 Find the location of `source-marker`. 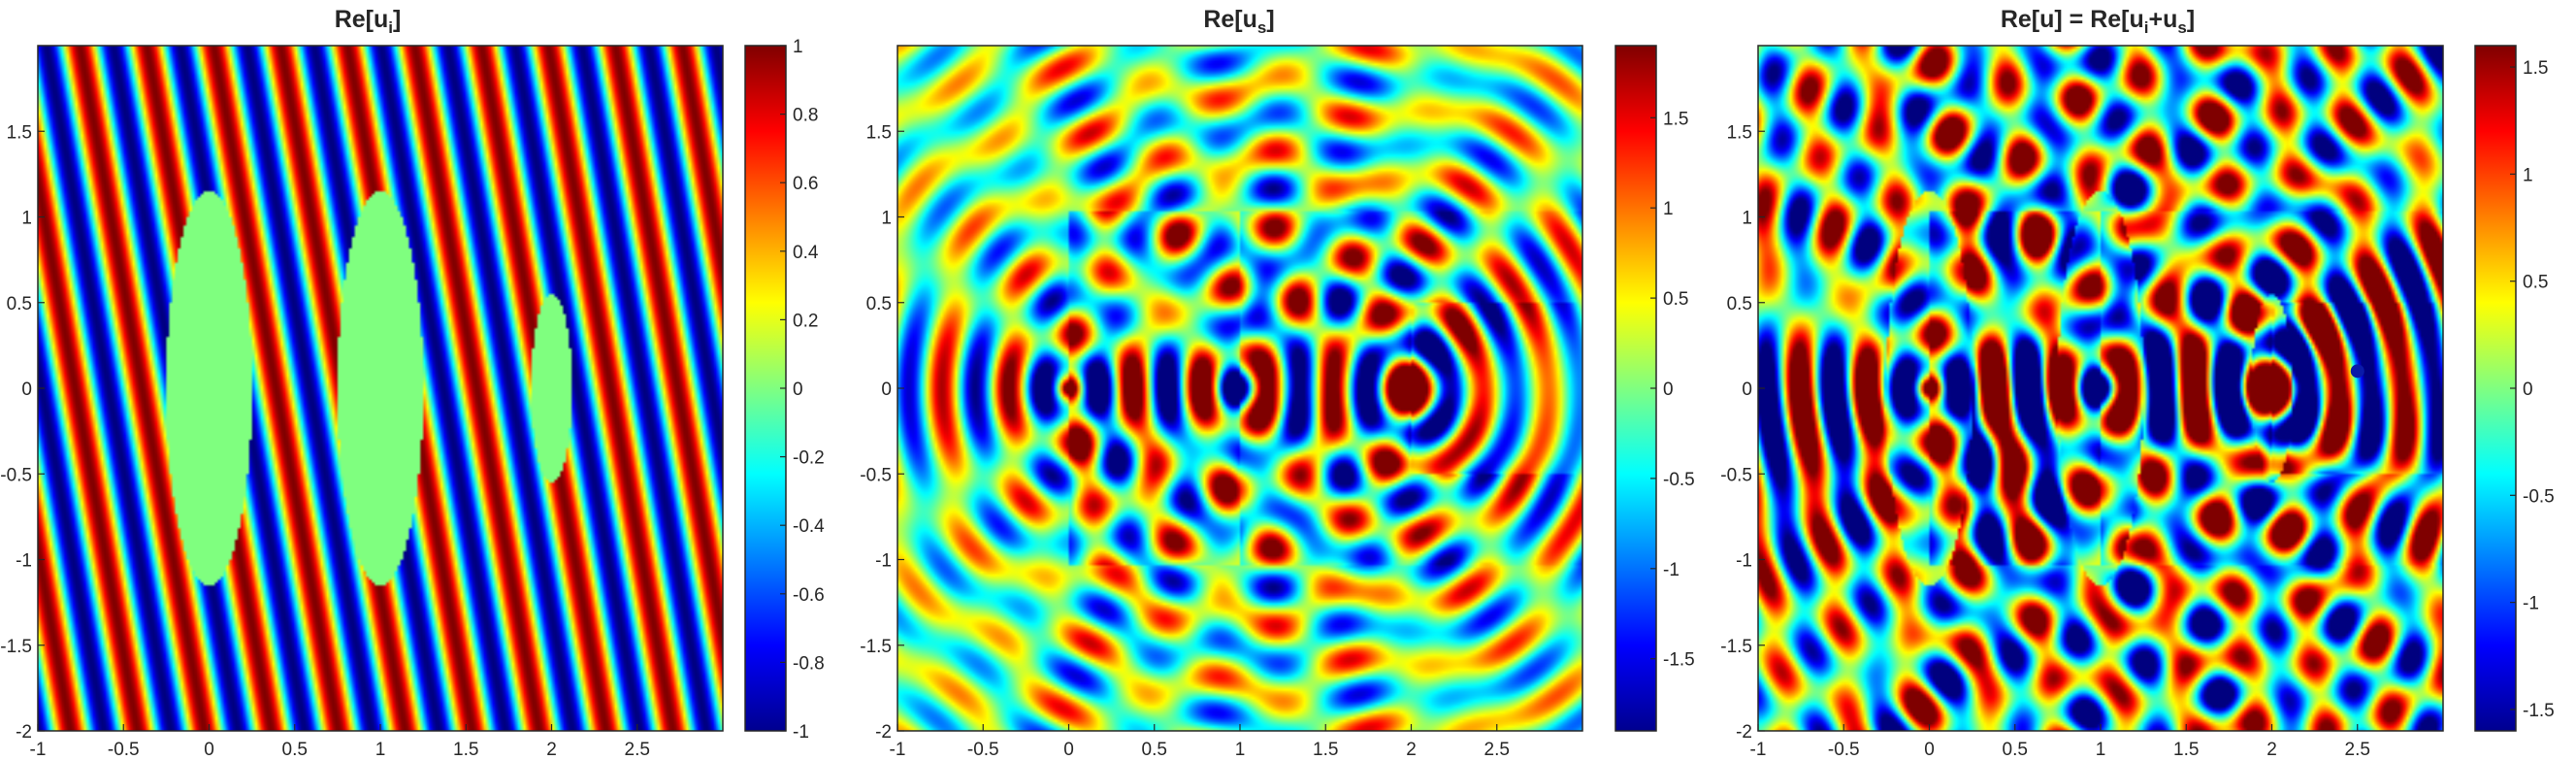

source-marker is located at coordinates (2357, 371).